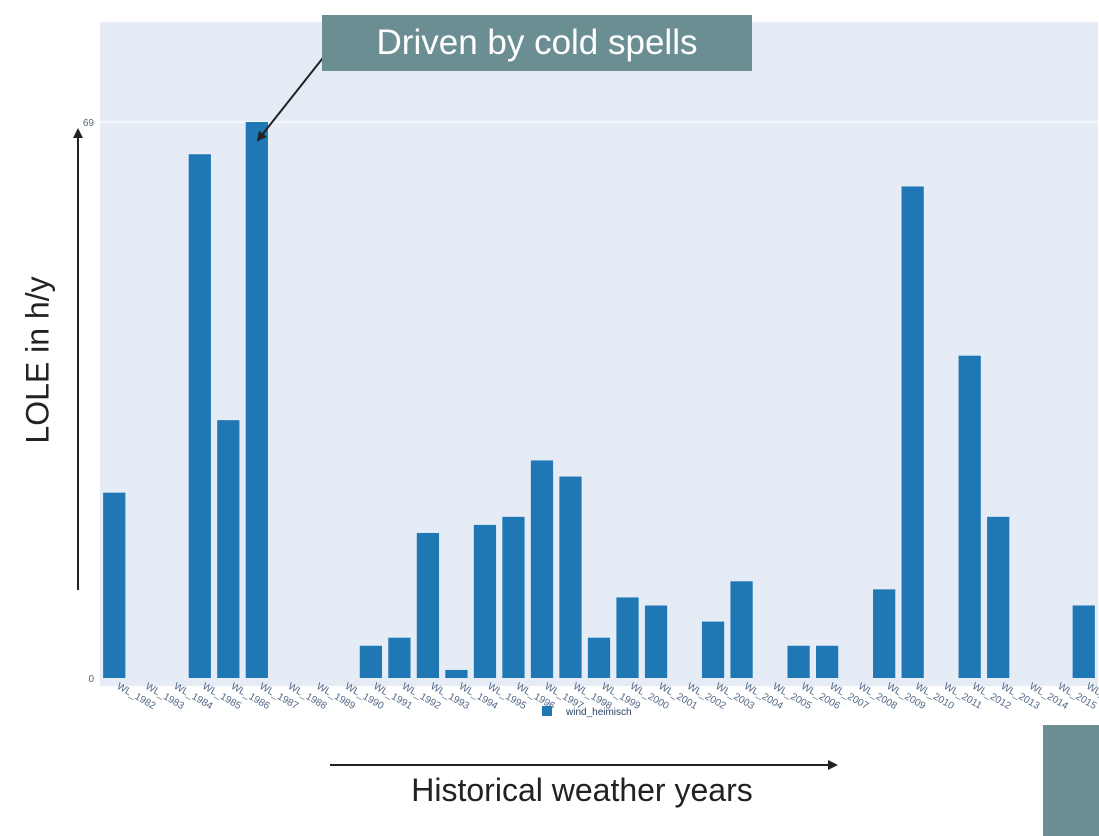 The width and height of the screenshot is (1099, 836). What do you see at coordinates (599, 658) in the screenshot?
I see `bar-wl-1999` at bounding box center [599, 658].